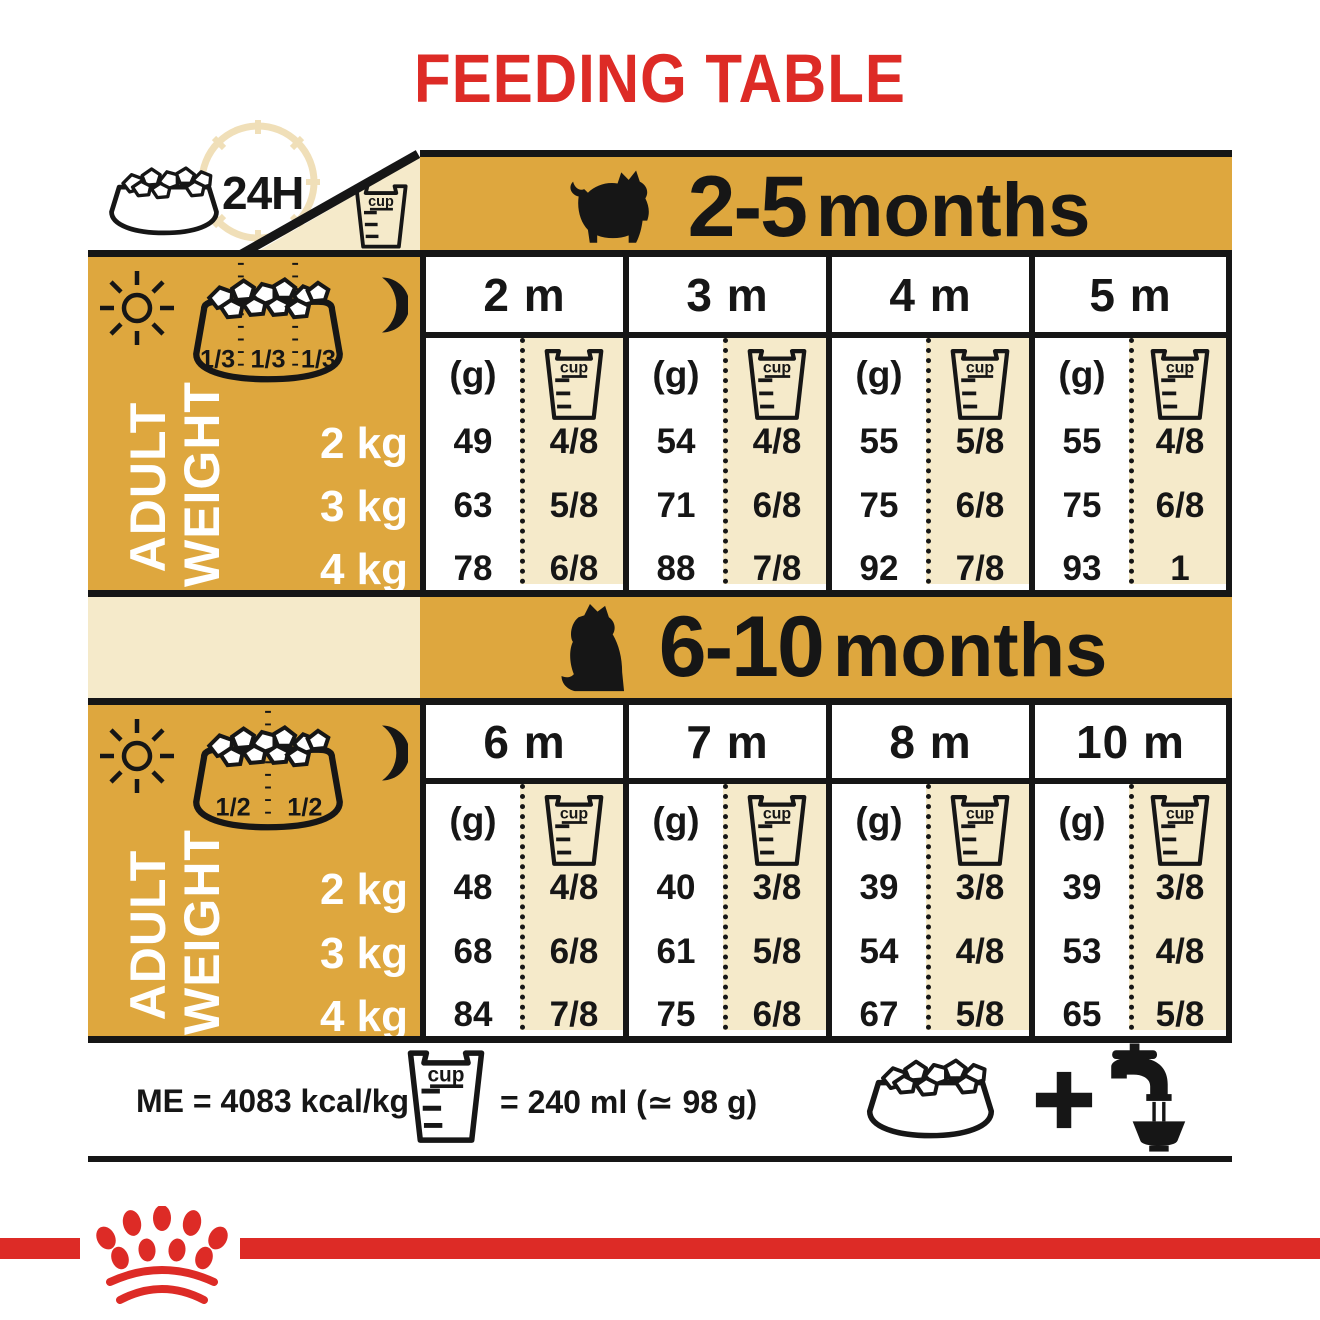 The width and height of the screenshot is (1320, 1320). What do you see at coordinates (524, 744) in the screenshot?
I see `month-header: 6 m` at bounding box center [524, 744].